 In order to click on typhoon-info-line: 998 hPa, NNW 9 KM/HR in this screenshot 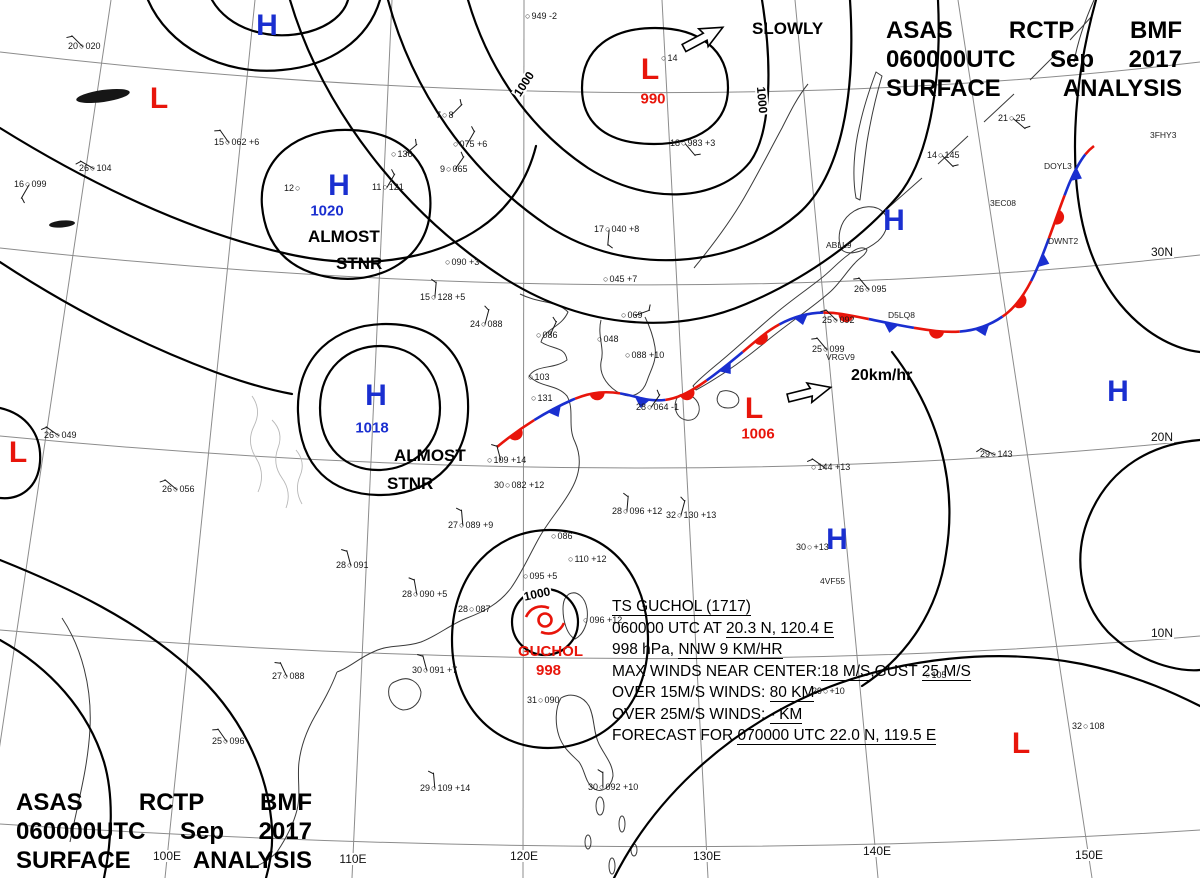, I will do `click(697, 650)`.